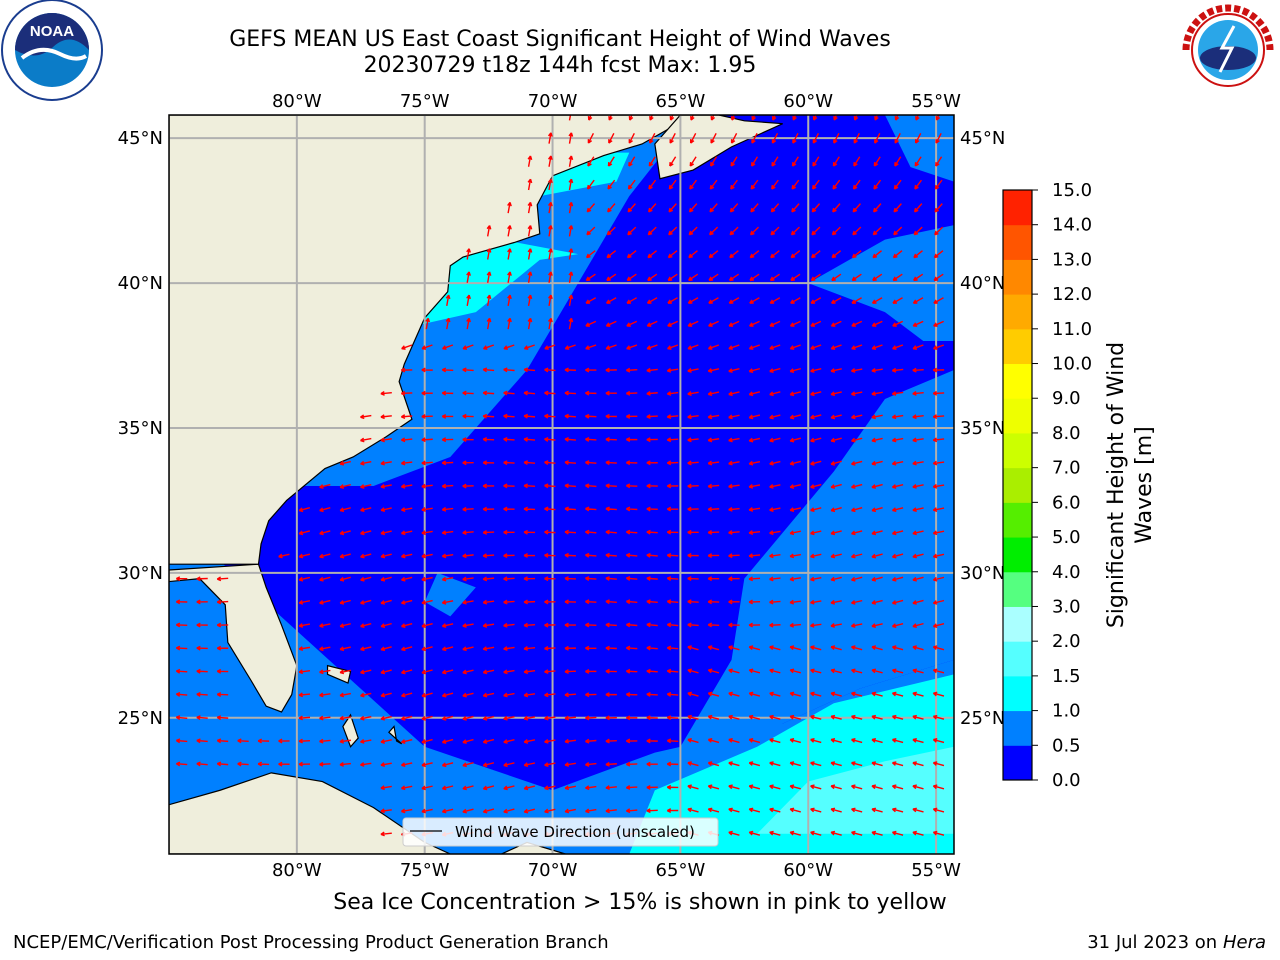 The height and width of the screenshot is (960, 1280). I want to click on lon-tick-label-top: 65°W, so click(681, 101).